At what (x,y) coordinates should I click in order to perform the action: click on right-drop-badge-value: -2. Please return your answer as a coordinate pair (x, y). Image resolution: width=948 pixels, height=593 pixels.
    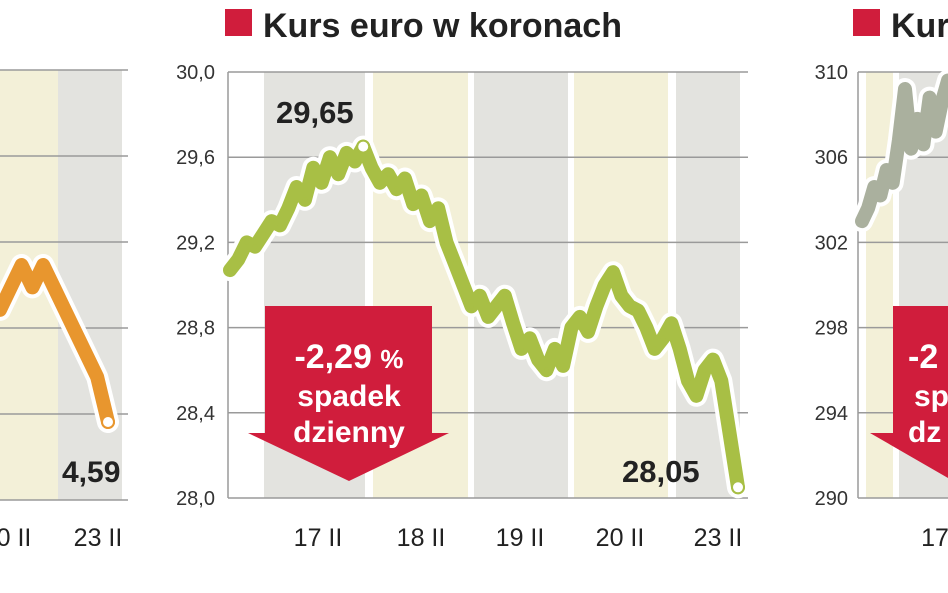
    Looking at the image, I should click on (923, 357).